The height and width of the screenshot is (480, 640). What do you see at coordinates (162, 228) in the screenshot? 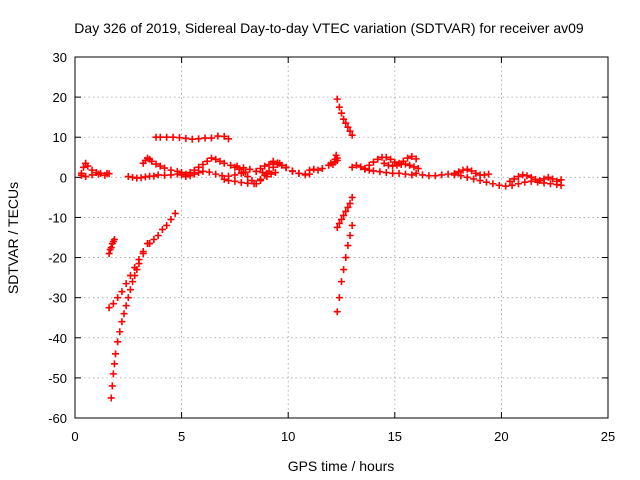
I see `series-arc-f` at bounding box center [162, 228].